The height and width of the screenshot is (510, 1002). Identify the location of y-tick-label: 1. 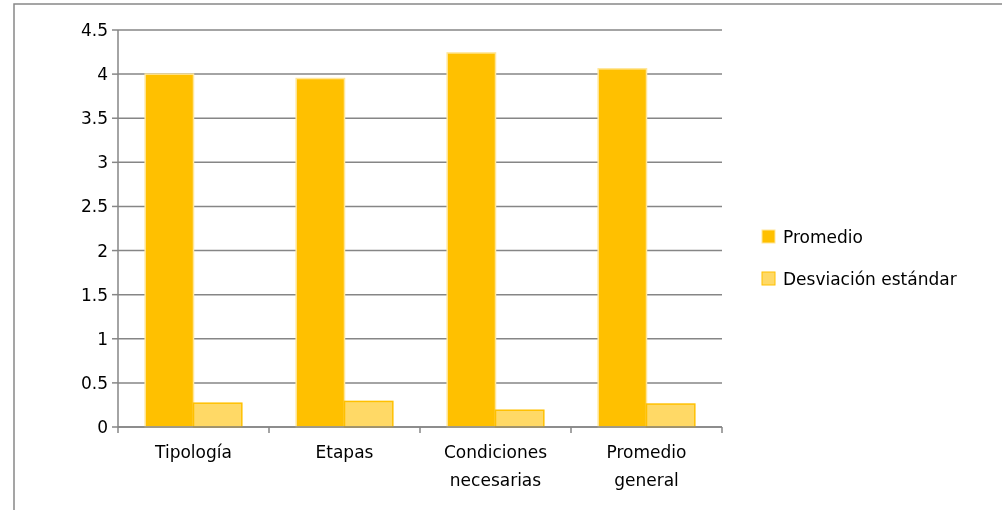
(102, 338).